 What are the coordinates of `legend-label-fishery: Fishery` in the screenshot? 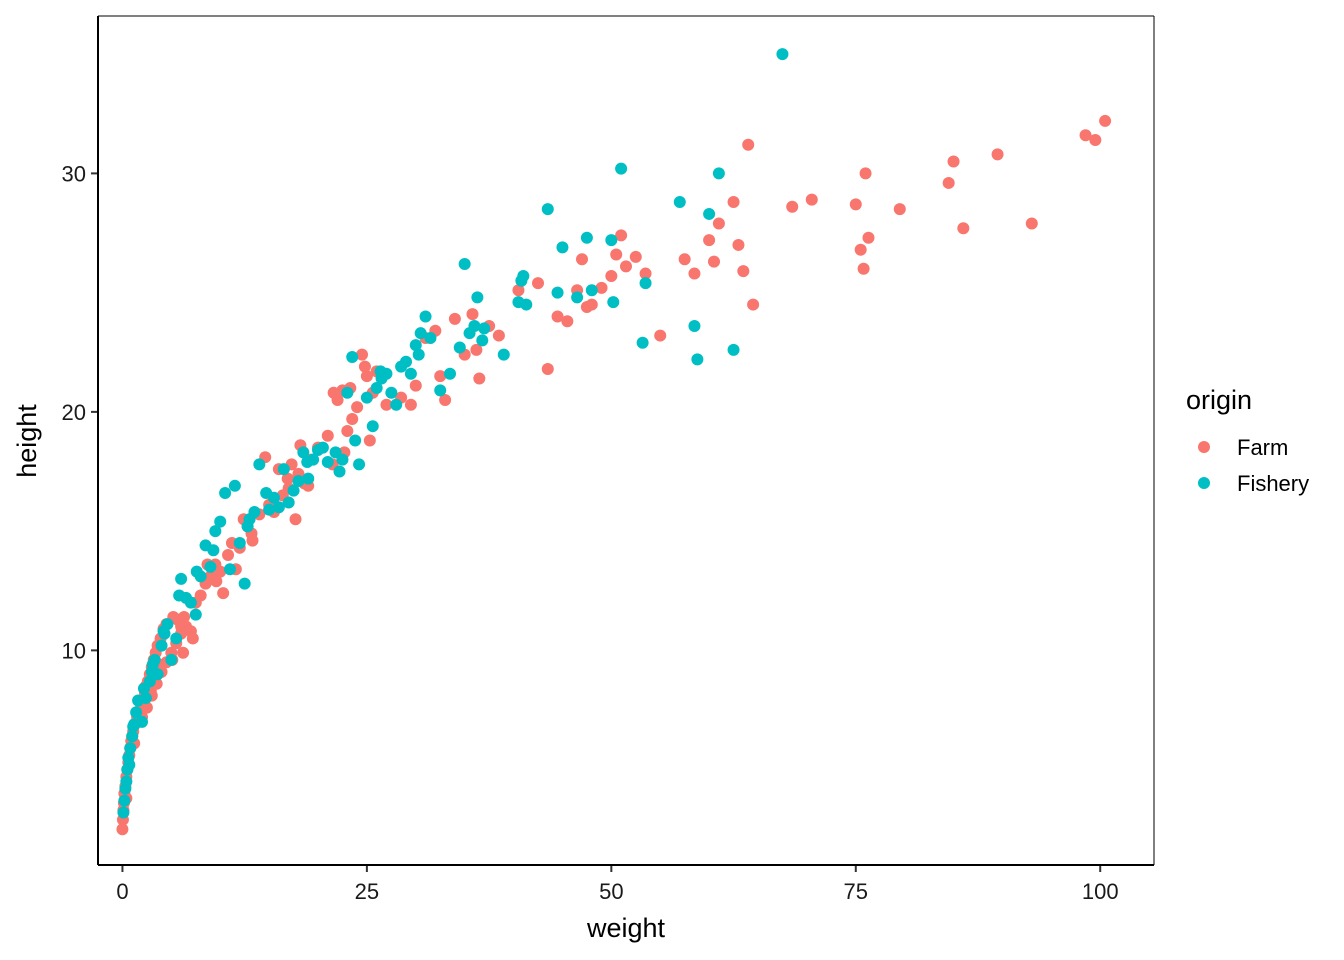 It's located at (1273, 483).